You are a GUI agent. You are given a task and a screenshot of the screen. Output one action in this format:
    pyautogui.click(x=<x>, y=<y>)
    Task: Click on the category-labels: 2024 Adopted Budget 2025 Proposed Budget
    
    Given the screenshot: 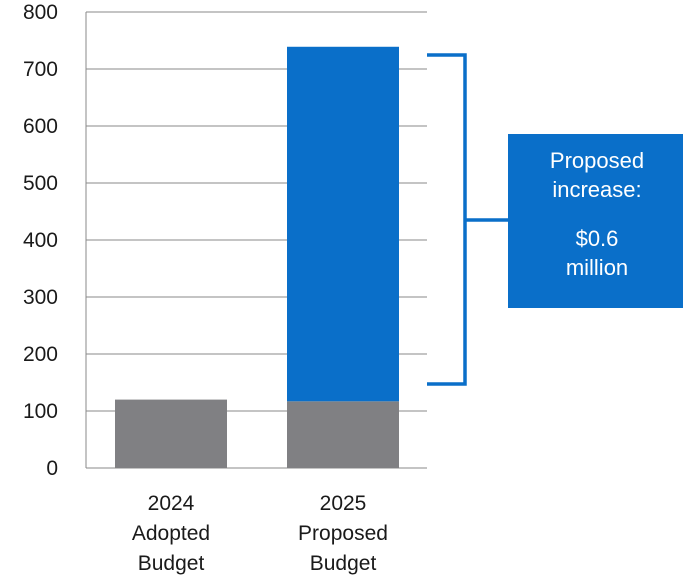 What is the action you would take?
    pyautogui.click(x=260, y=533)
    